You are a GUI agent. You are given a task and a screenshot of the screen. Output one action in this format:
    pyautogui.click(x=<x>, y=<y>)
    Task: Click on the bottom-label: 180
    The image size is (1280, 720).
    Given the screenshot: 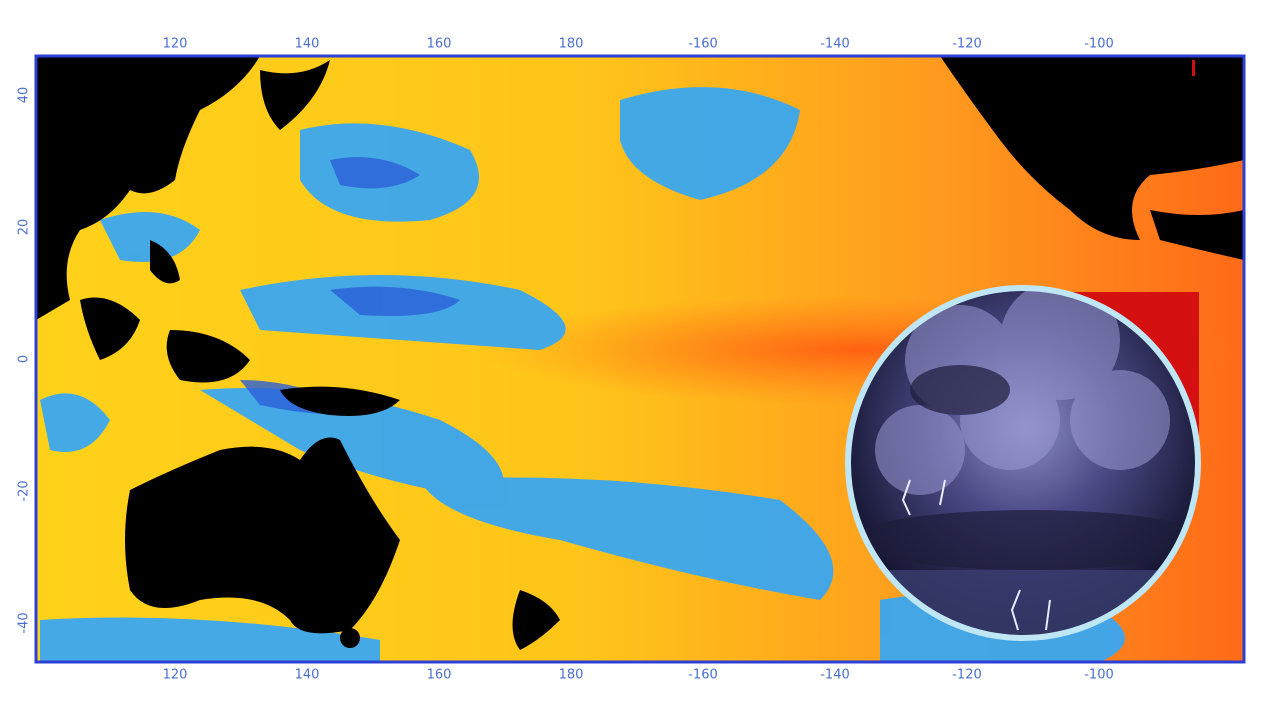 What is the action you would take?
    pyautogui.click(x=571, y=675)
    